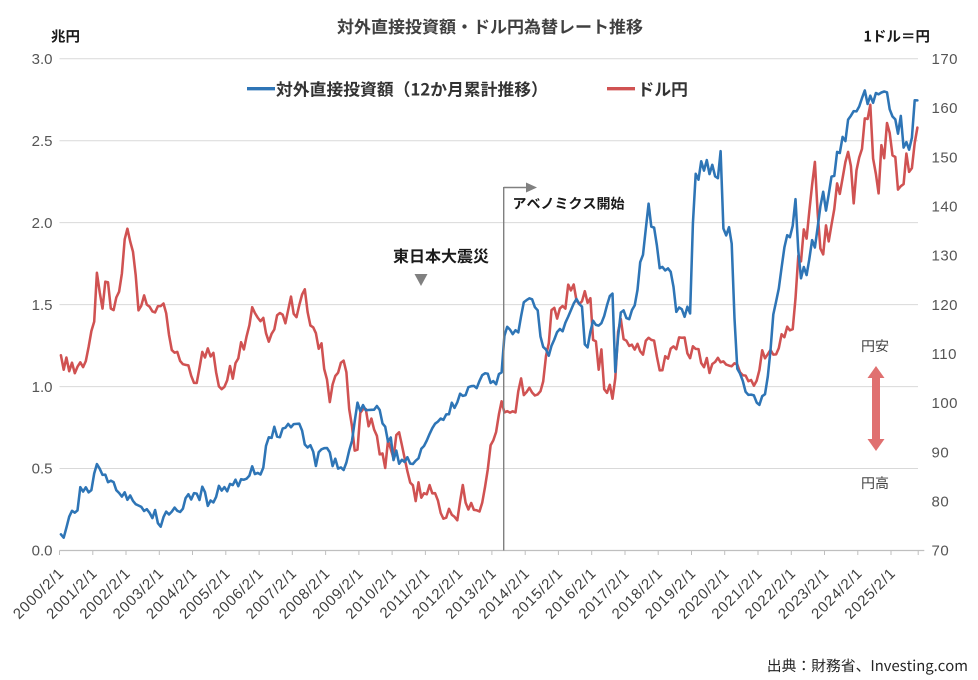 The image size is (978, 680). I want to click on svg-text: 90, so click(941, 452).